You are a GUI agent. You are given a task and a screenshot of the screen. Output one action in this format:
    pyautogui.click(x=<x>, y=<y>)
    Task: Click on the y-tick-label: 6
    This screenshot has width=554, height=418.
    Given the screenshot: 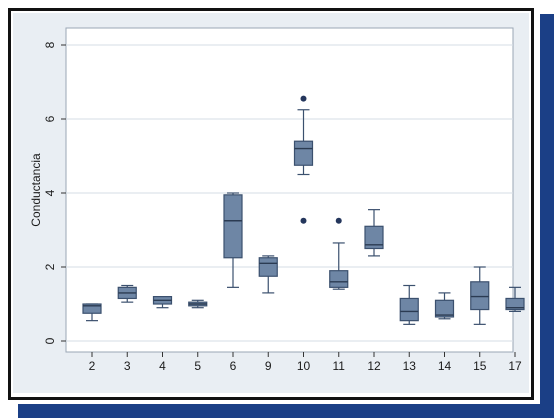 What is the action you would take?
    pyautogui.click(x=50, y=118)
    